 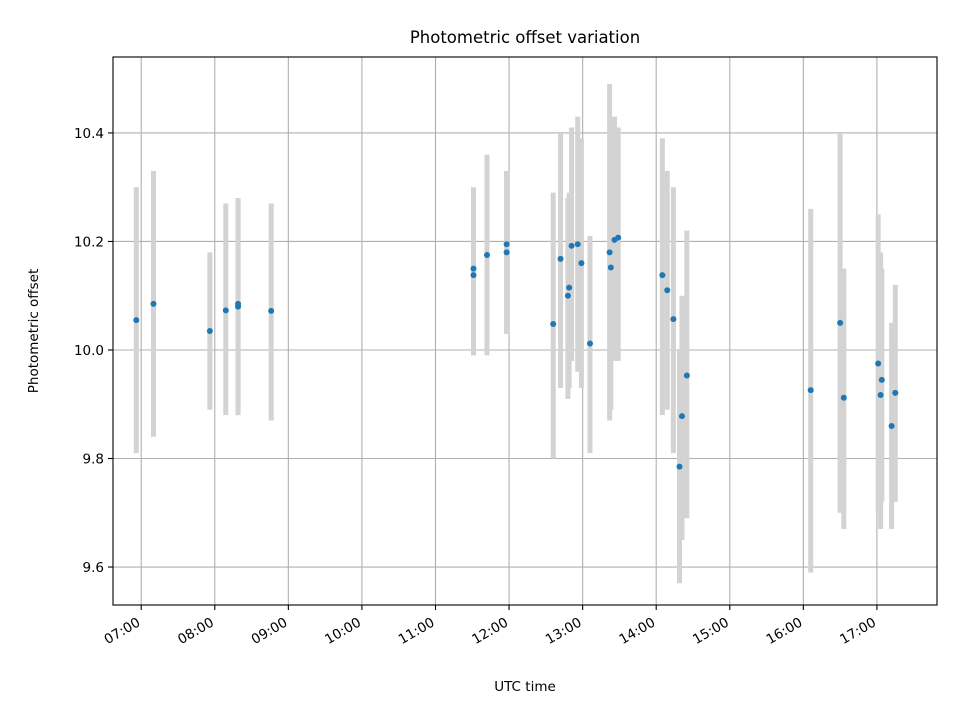 What do you see at coordinates (417, 631) in the screenshot?
I see `x-tick-label: 11:00` at bounding box center [417, 631].